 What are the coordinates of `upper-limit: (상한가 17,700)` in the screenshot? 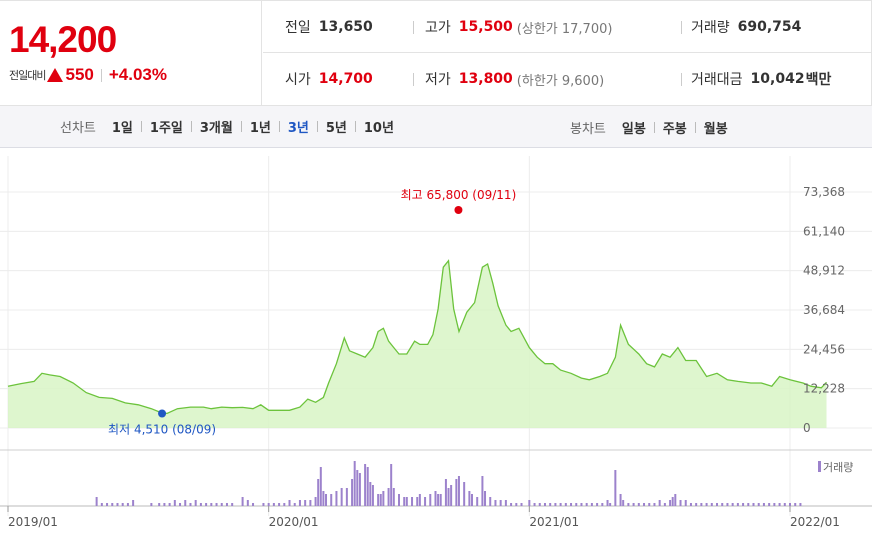 It's located at (564, 29).